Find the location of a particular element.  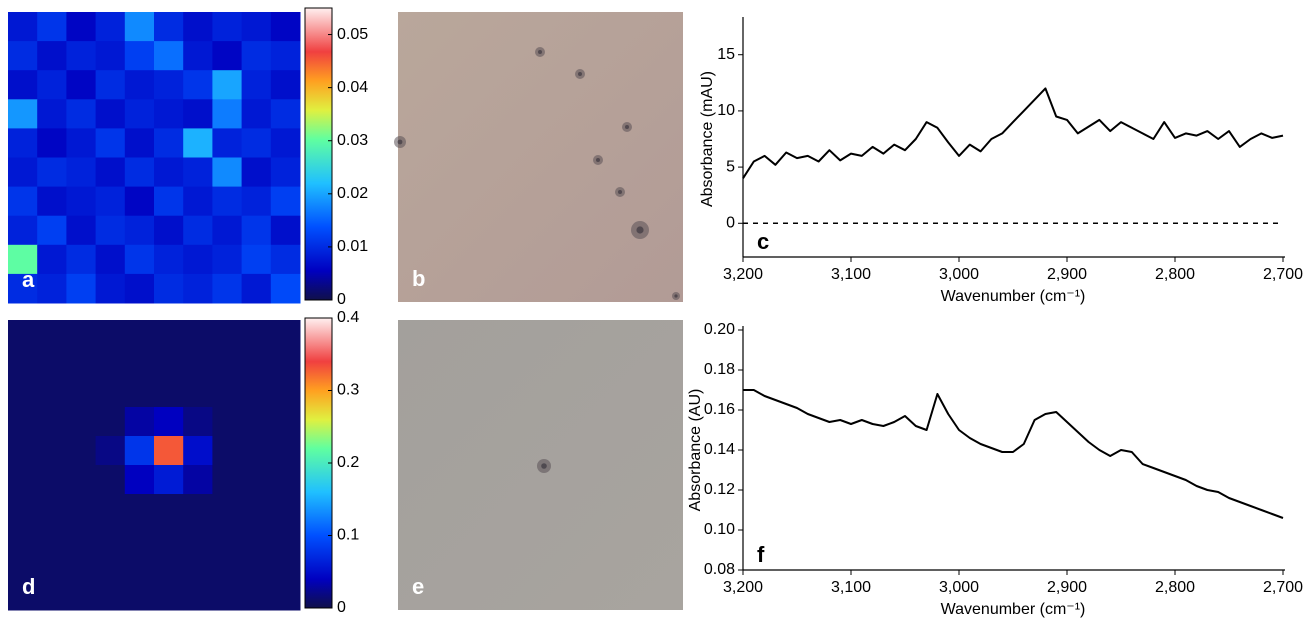

panel-label: e is located at coordinates (418, 586).